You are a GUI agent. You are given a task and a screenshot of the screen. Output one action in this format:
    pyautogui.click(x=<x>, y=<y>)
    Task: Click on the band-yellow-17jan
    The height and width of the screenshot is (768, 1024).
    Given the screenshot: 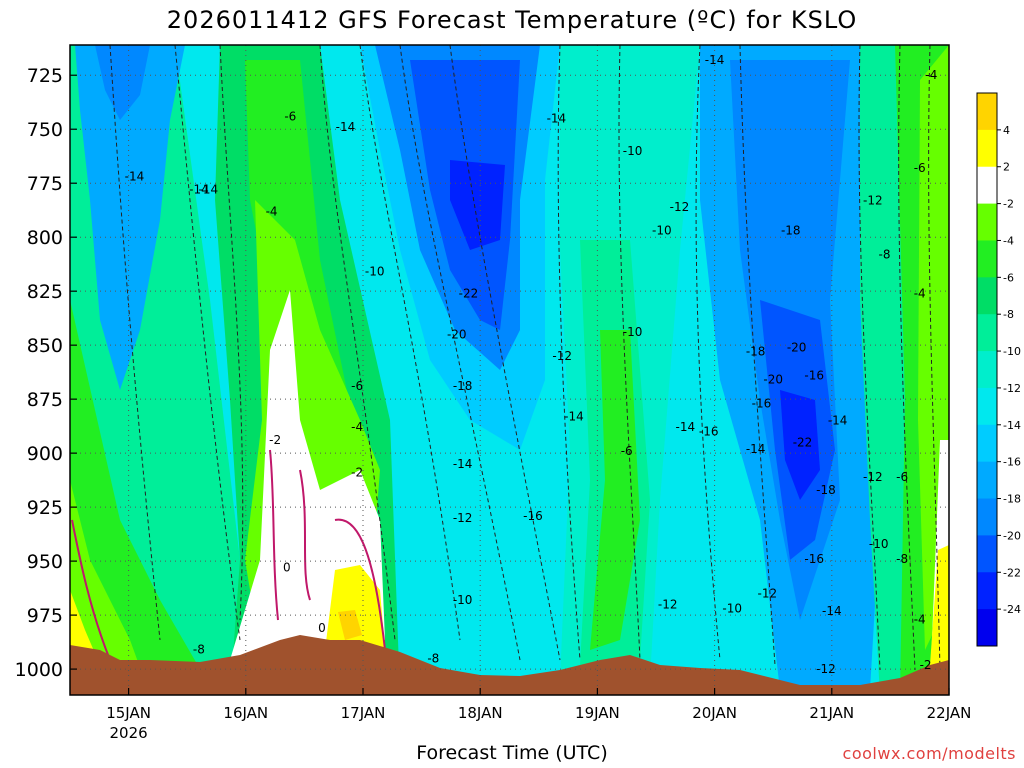 What is the action you would take?
    pyautogui.click(x=355, y=607)
    